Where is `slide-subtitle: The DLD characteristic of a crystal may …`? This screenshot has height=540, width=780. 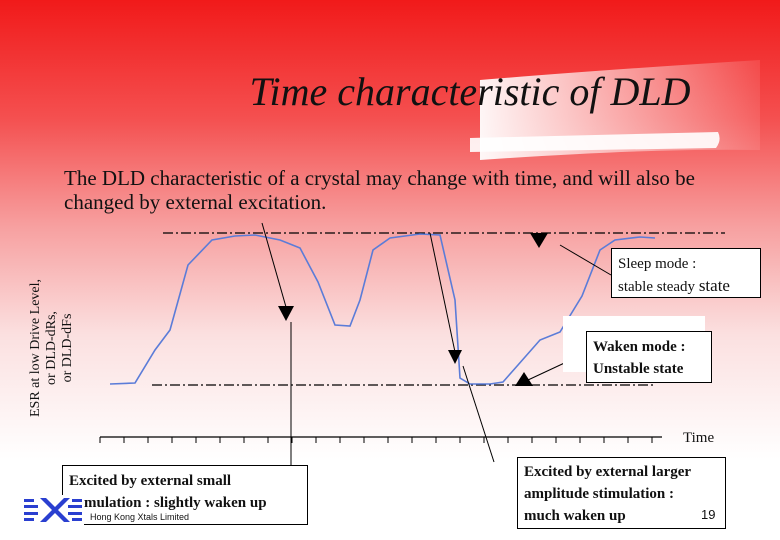 slide-subtitle: The DLD characteristic of a crystal may … is located at coordinates (379, 190).